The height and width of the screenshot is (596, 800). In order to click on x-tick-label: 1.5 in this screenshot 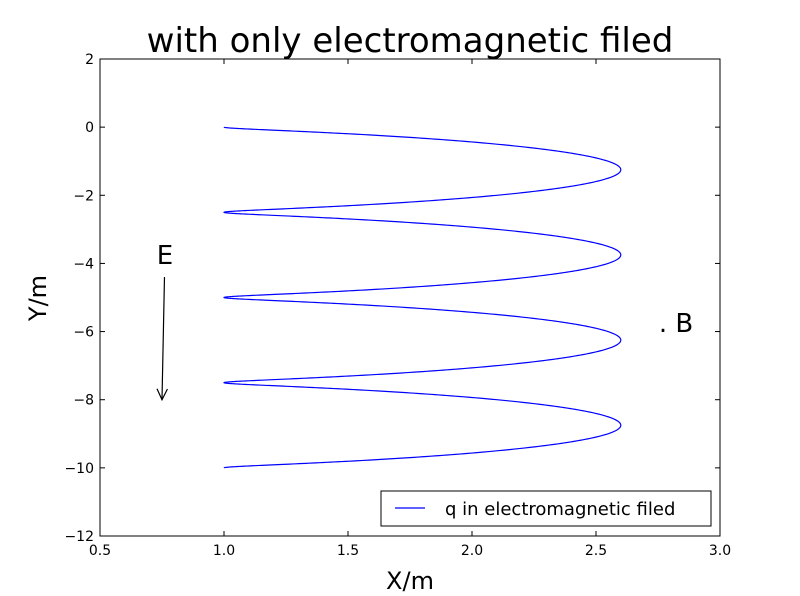, I will do `click(348, 551)`.